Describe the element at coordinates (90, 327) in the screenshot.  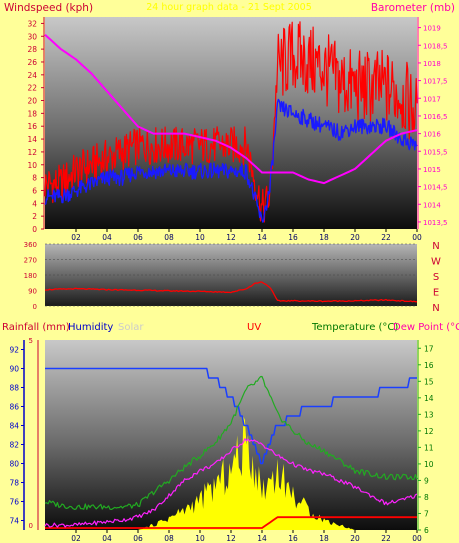
I see `legend-humidity: Humidity` at that location.